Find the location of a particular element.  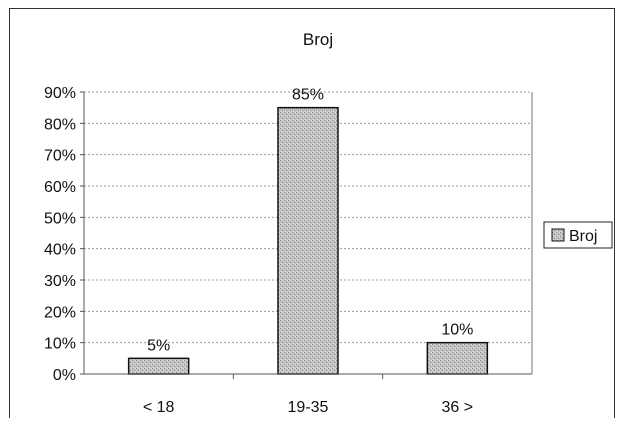

legend-label: Broj is located at coordinates (583, 236).